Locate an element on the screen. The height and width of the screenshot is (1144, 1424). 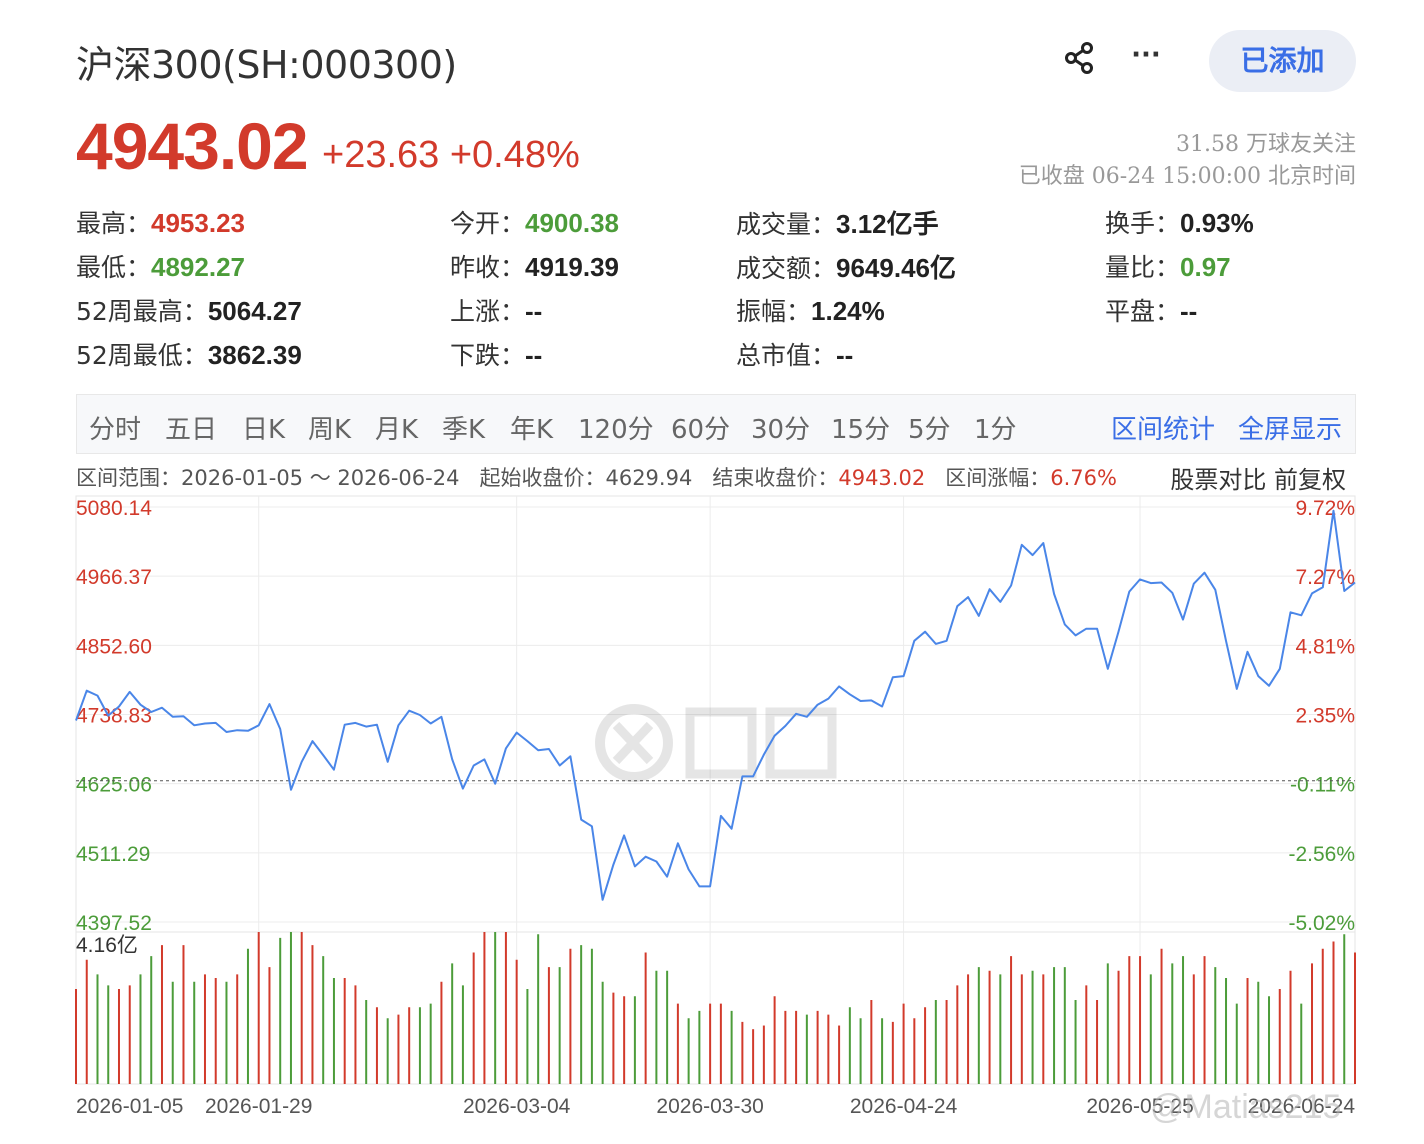
y-tick-right: 4.81% is located at coordinates (1325, 646).